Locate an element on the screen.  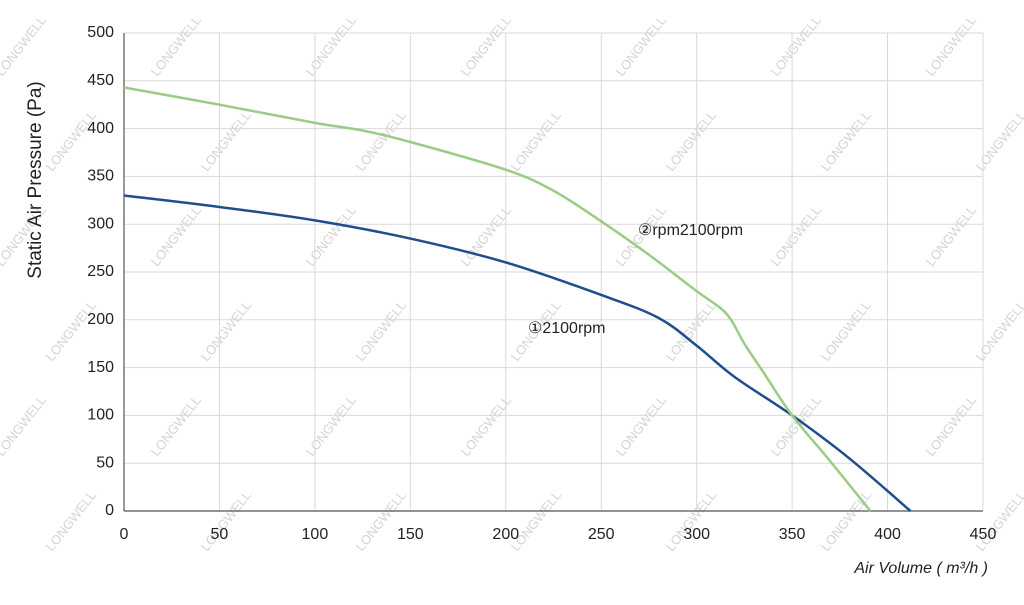
y-tick-label: 0 is located at coordinates (109, 510).